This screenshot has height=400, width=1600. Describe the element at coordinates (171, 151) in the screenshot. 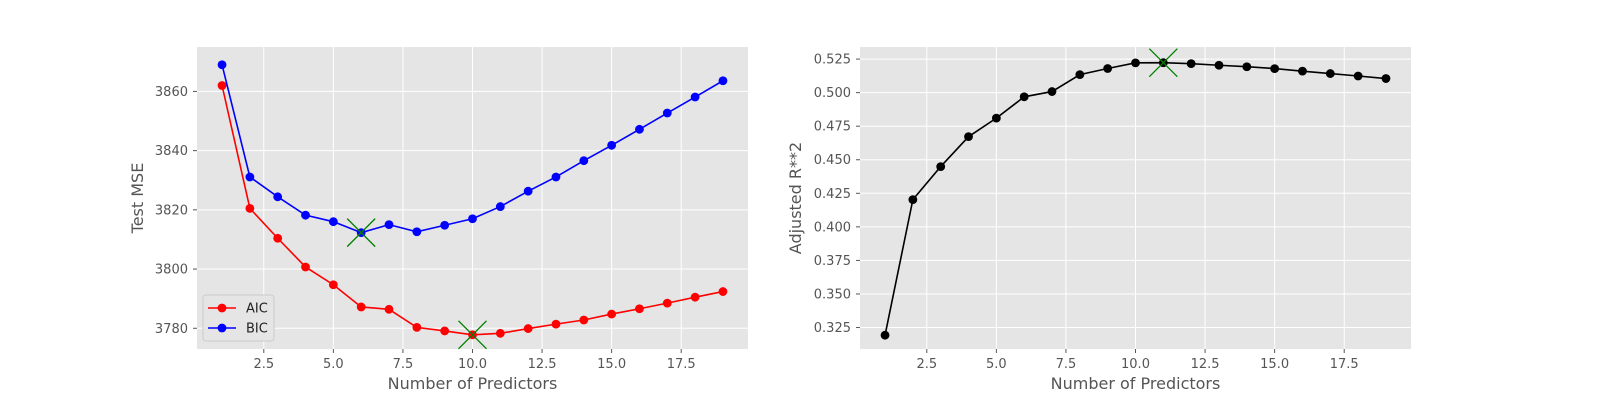

I see `y-tick-label: 3840` at that location.